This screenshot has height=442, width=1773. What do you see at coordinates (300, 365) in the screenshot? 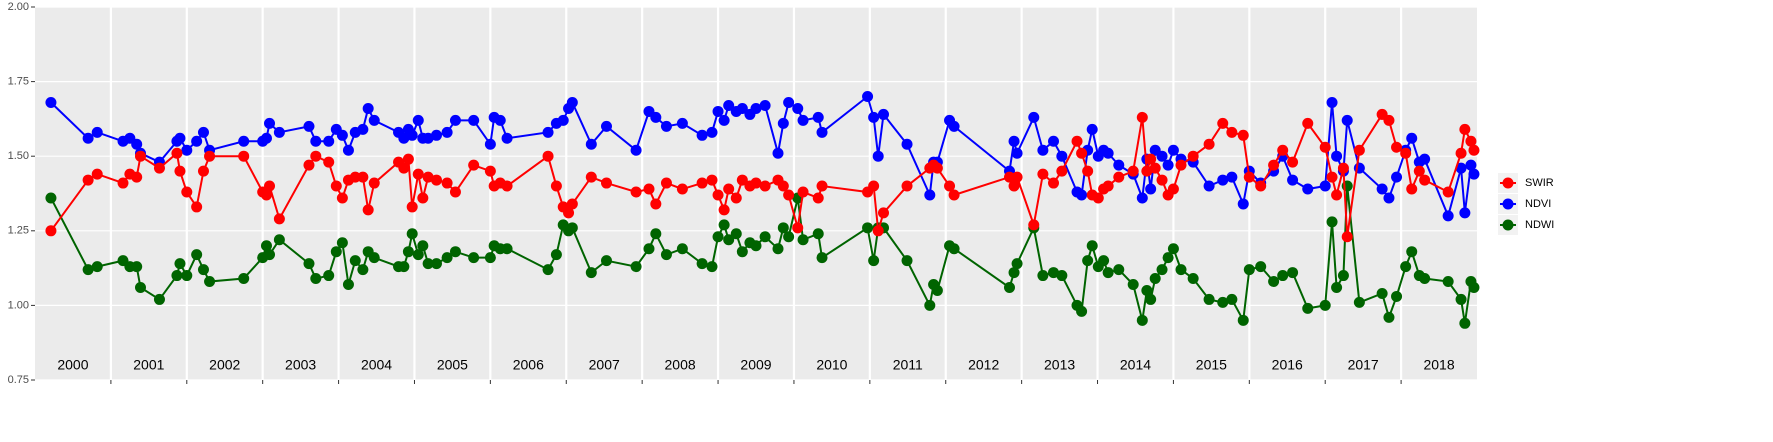
I see `x-tick-label: 2003` at bounding box center [300, 365].